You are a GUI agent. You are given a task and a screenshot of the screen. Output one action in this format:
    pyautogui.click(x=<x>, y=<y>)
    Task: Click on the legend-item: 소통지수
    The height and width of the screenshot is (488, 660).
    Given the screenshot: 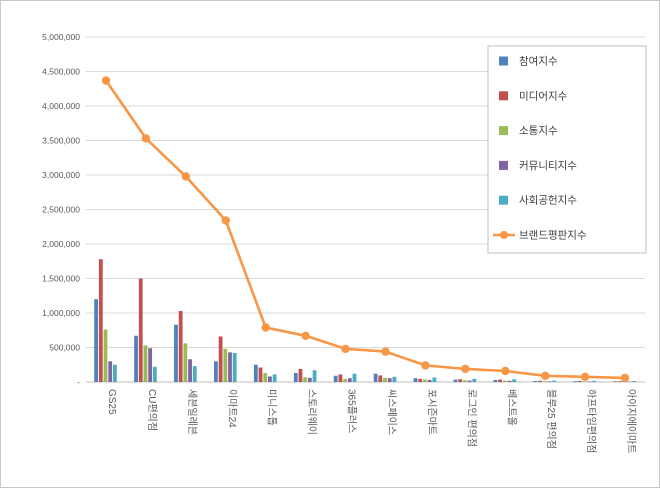 What is the action you would take?
    pyautogui.click(x=528, y=131)
    